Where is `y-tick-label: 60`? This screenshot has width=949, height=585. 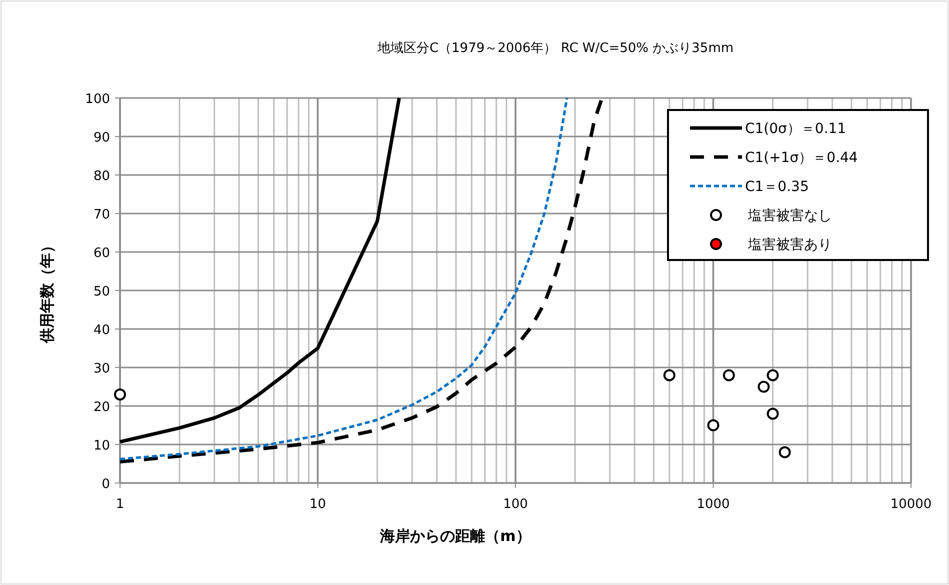
y-tick-label: 60 is located at coordinates (101, 253).